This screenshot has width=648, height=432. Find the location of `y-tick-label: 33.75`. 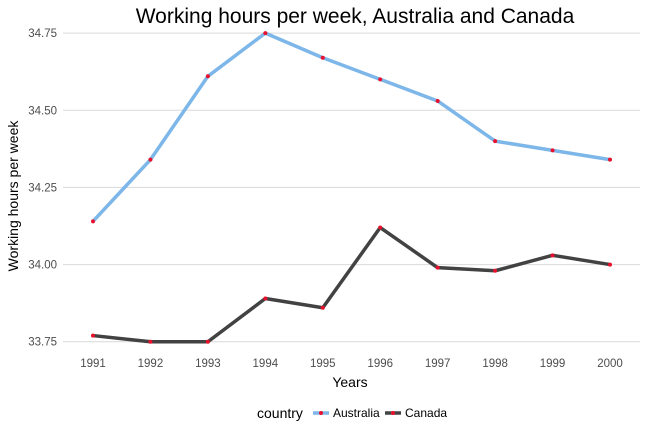

y-tick-label: 33.75 is located at coordinates (42, 343).